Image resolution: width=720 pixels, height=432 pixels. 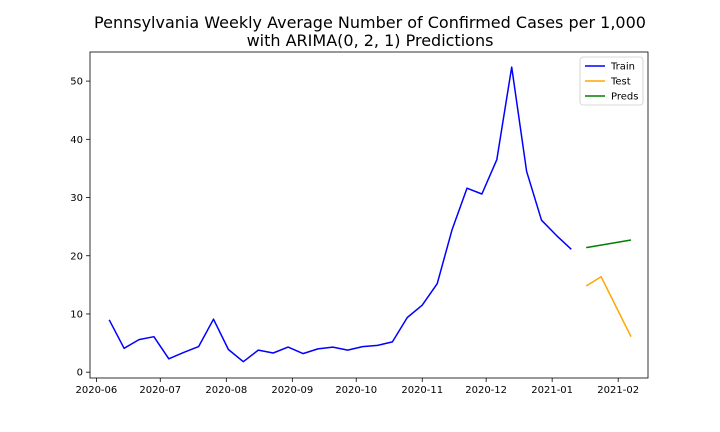 What do you see at coordinates (622, 67) in the screenshot?
I see `legend-label-train: Train` at bounding box center [622, 67].